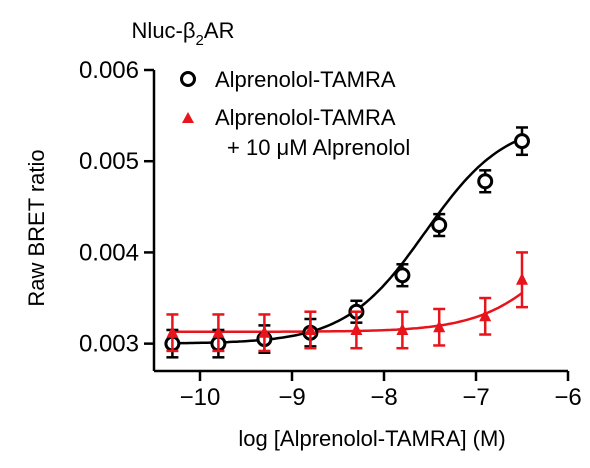  What do you see at coordinates (188, 79) in the screenshot?
I see `legend-marker-open-circle` at bounding box center [188, 79].